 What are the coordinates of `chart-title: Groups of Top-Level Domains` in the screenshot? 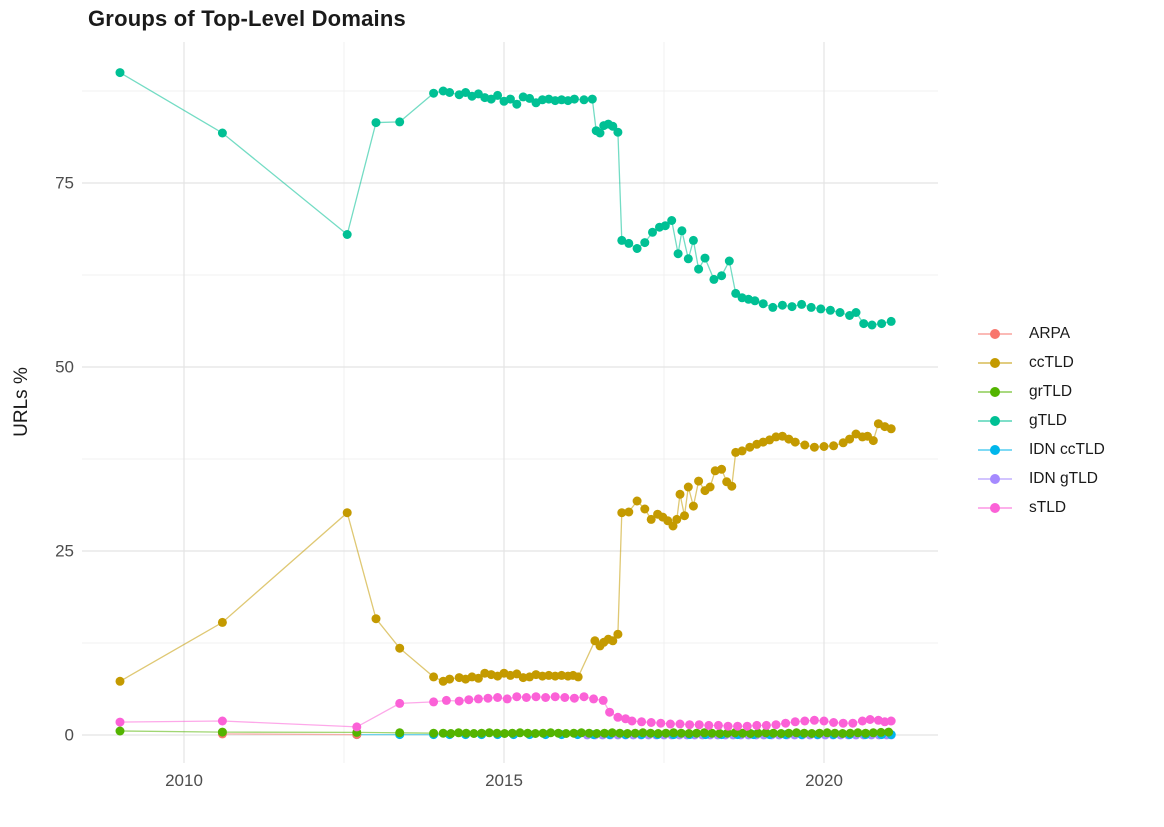 It's located at (247, 18).